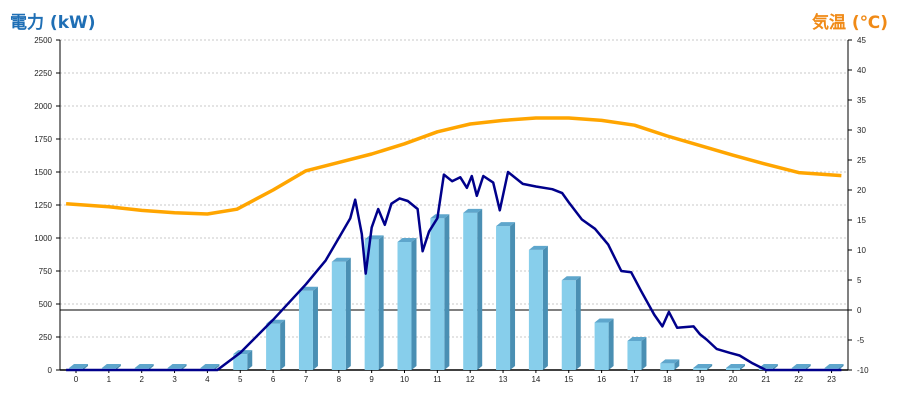 The width and height of the screenshot is (900, 400). Describe the element at coordinates (76, 379) in the screenshot. I see `x-tick-label: 0` at that location.